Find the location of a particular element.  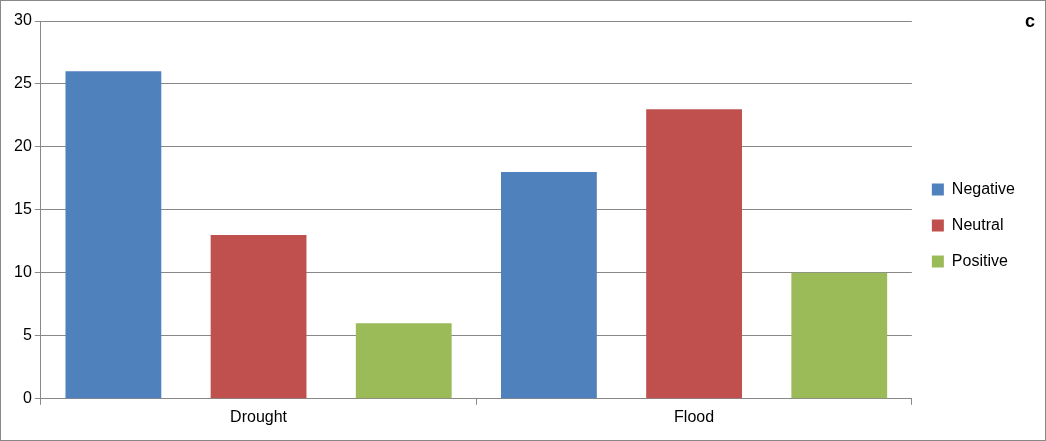

legend-label: Positive is located at coordinates (979, 260).